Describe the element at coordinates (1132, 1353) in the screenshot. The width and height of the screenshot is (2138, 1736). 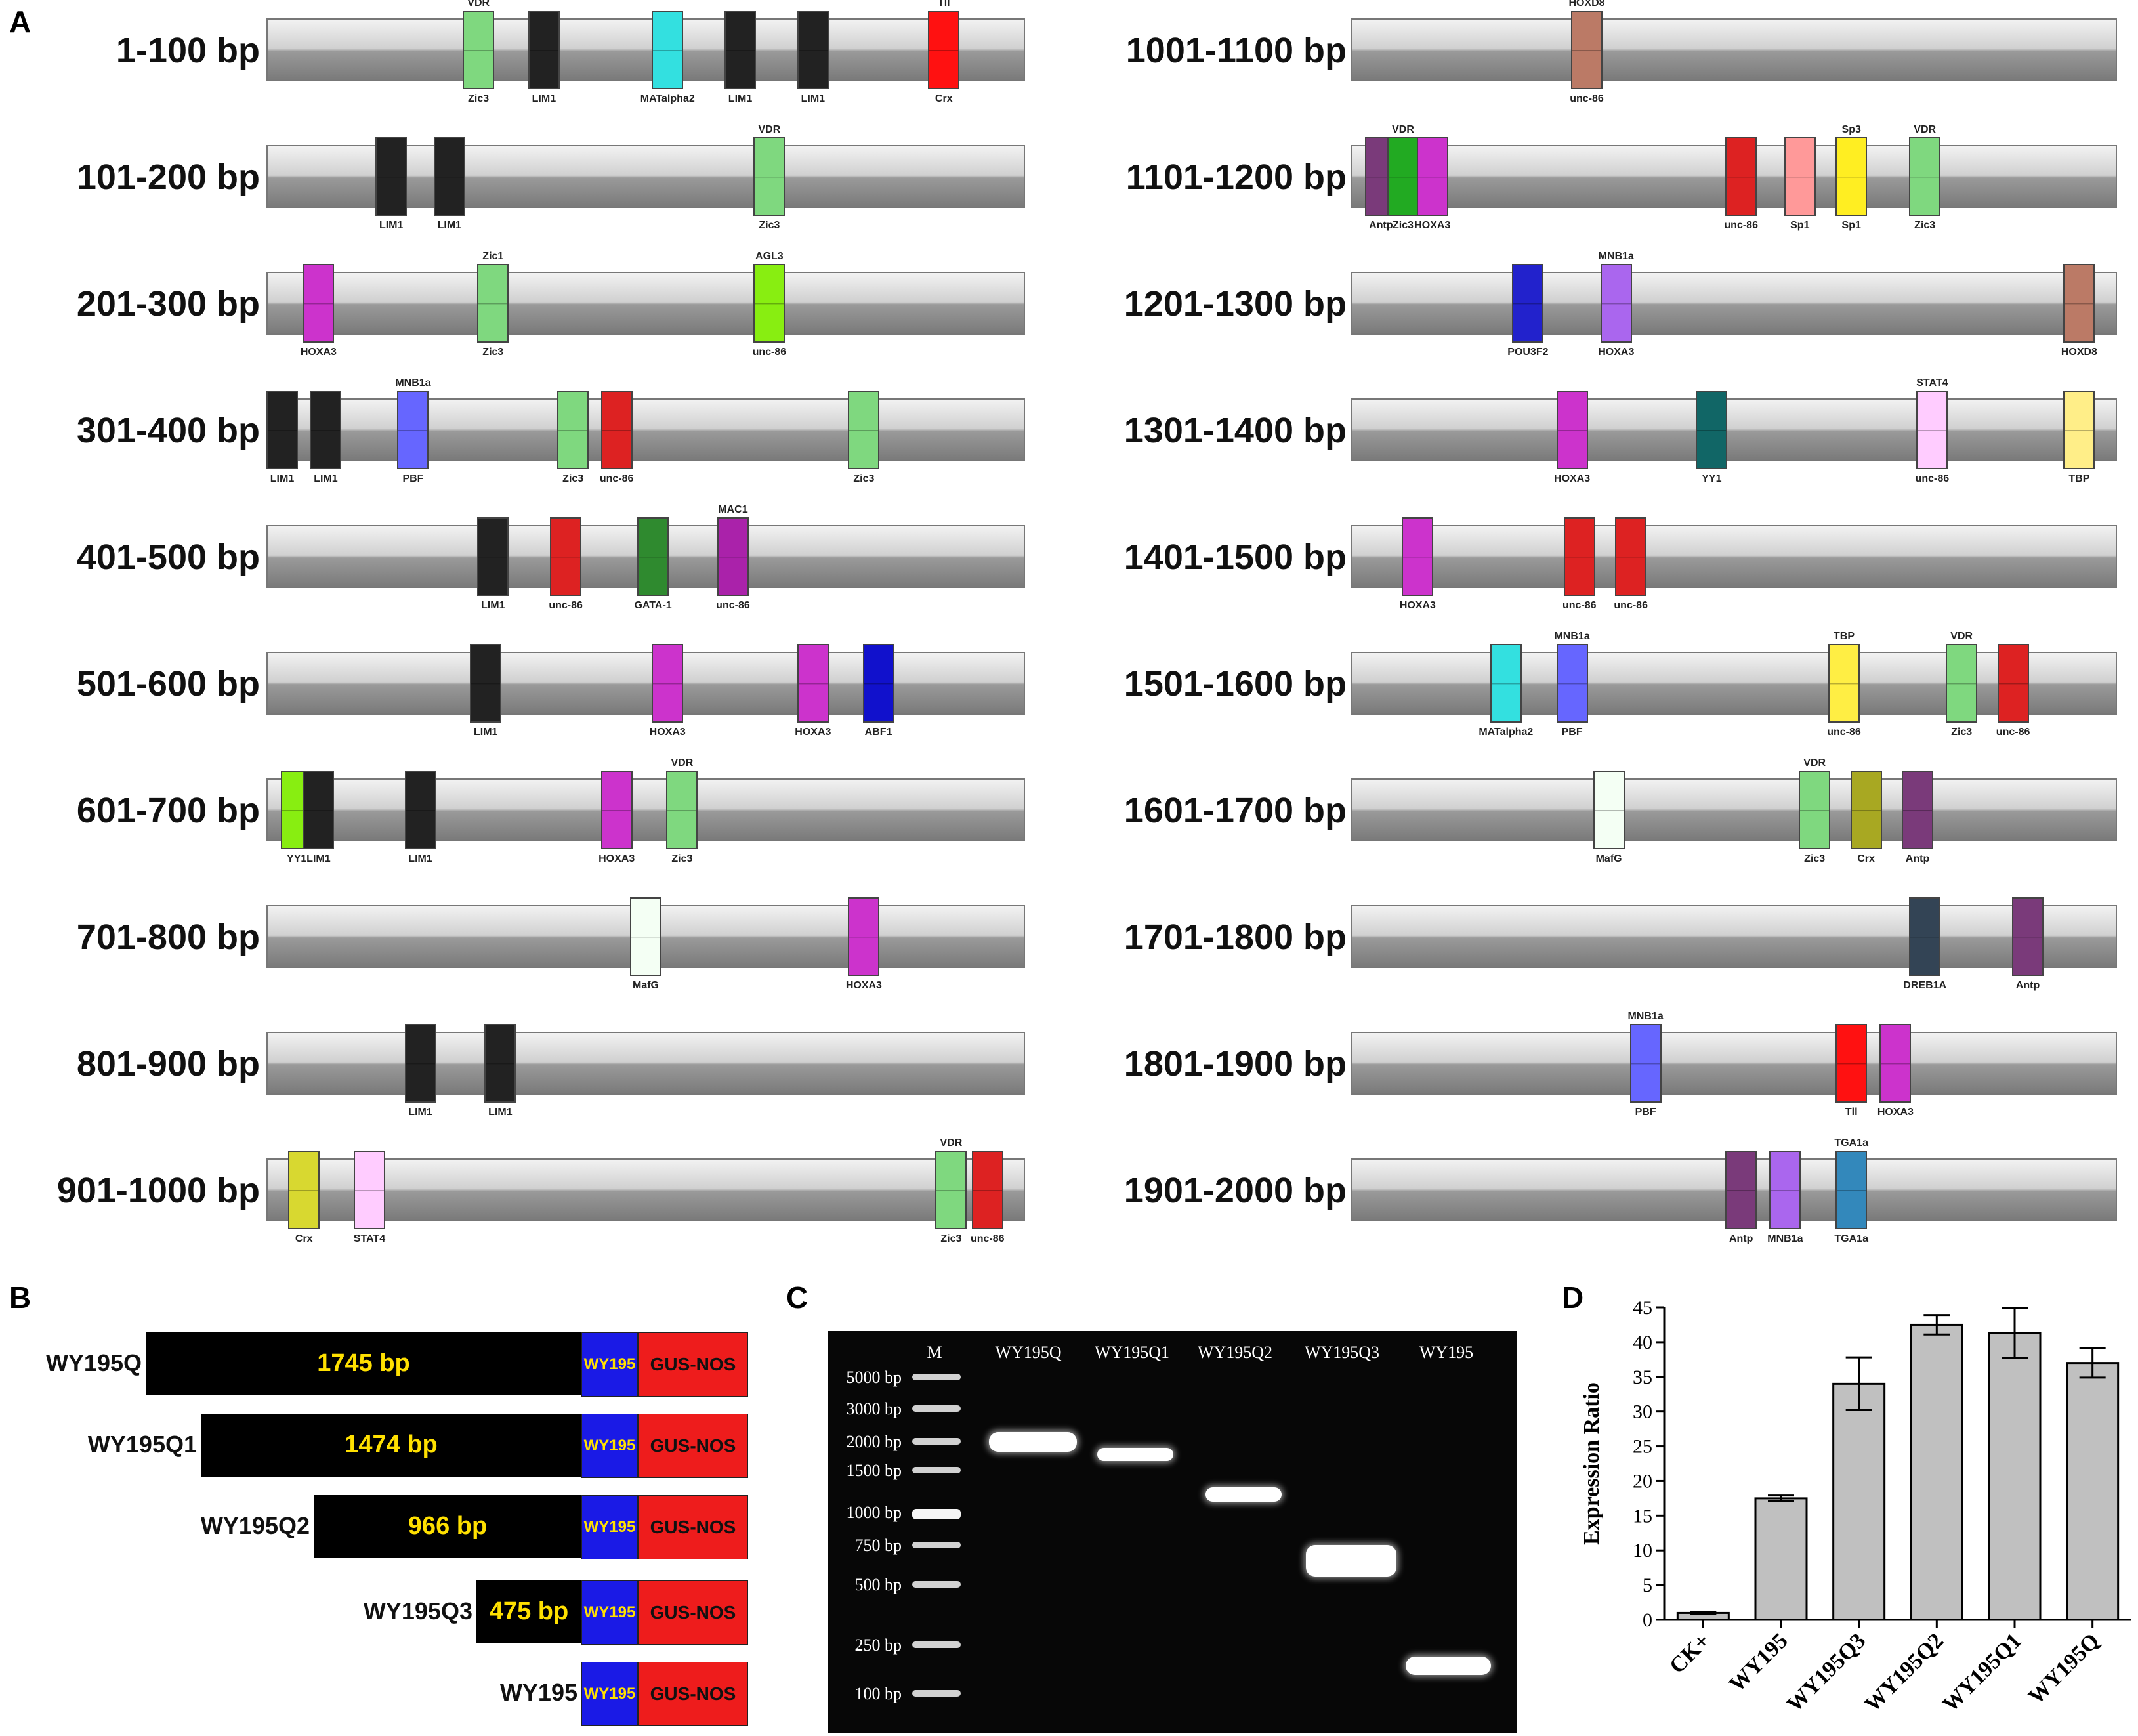
I see `lane-label: WY195Q1` at that location.